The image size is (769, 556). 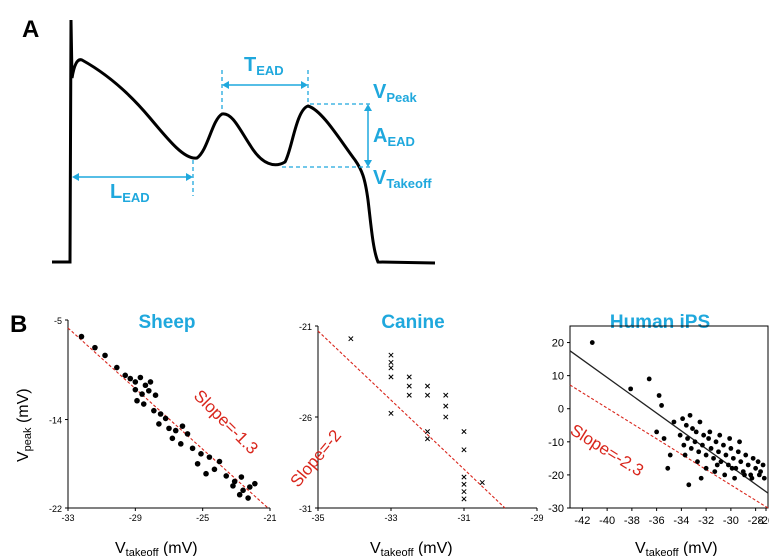 I want to click on l-ead-label: LEAD, so click(x=130, y=193).